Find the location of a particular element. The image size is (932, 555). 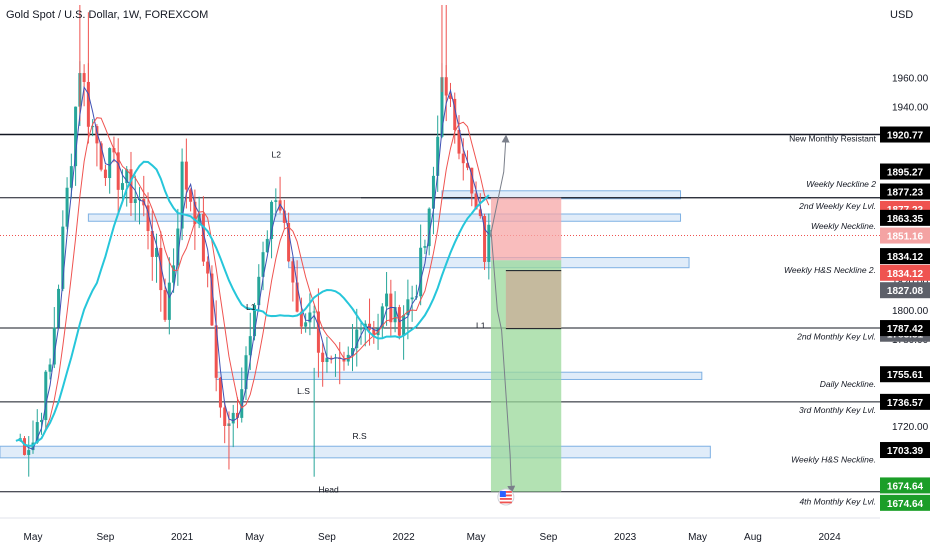

price-badge-text: 1827.08 is located at coordinates (905, 291).